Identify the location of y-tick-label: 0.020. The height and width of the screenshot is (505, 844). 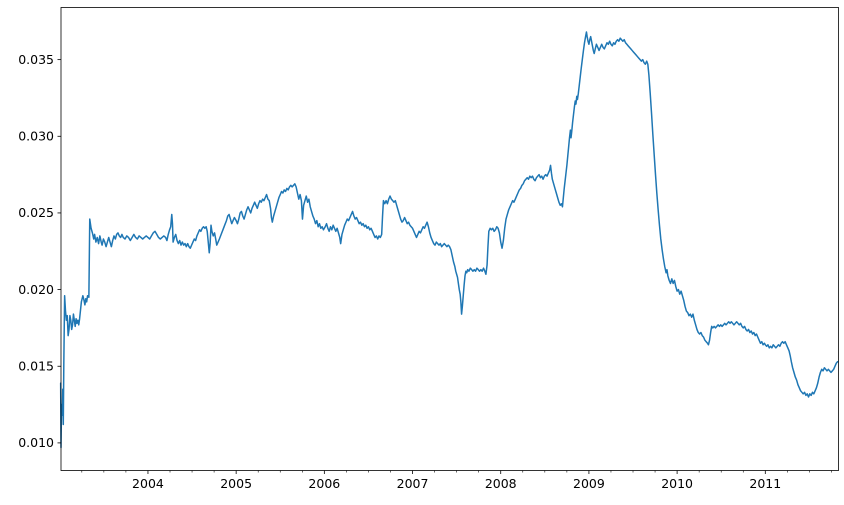
(36, 289).